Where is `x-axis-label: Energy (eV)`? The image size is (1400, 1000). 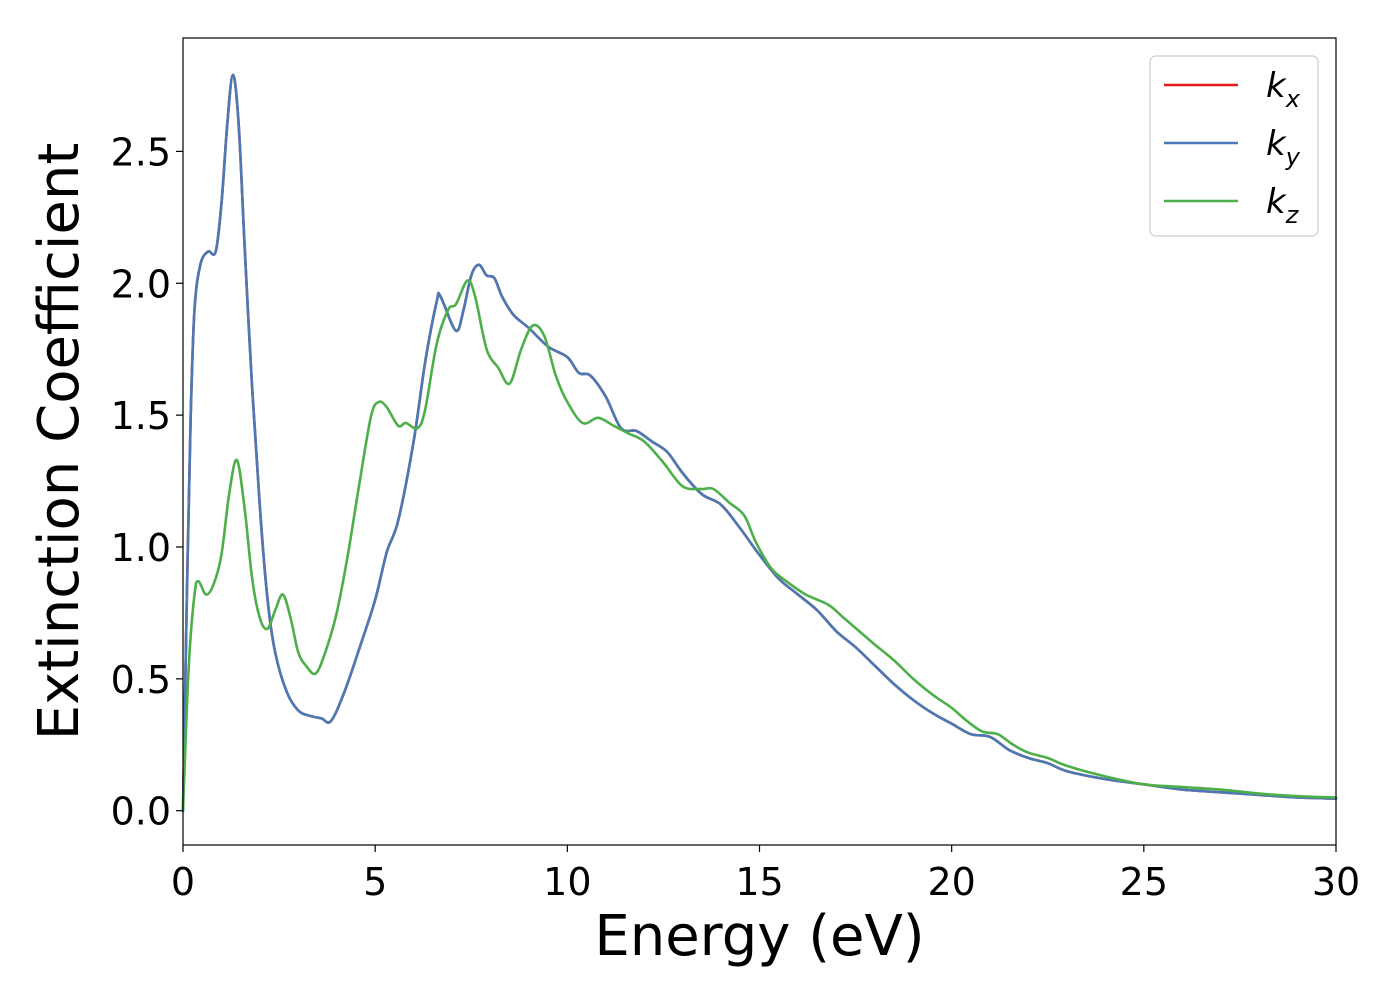 x-axis-label: Energy (eV) is located at coordinates (759, 936).